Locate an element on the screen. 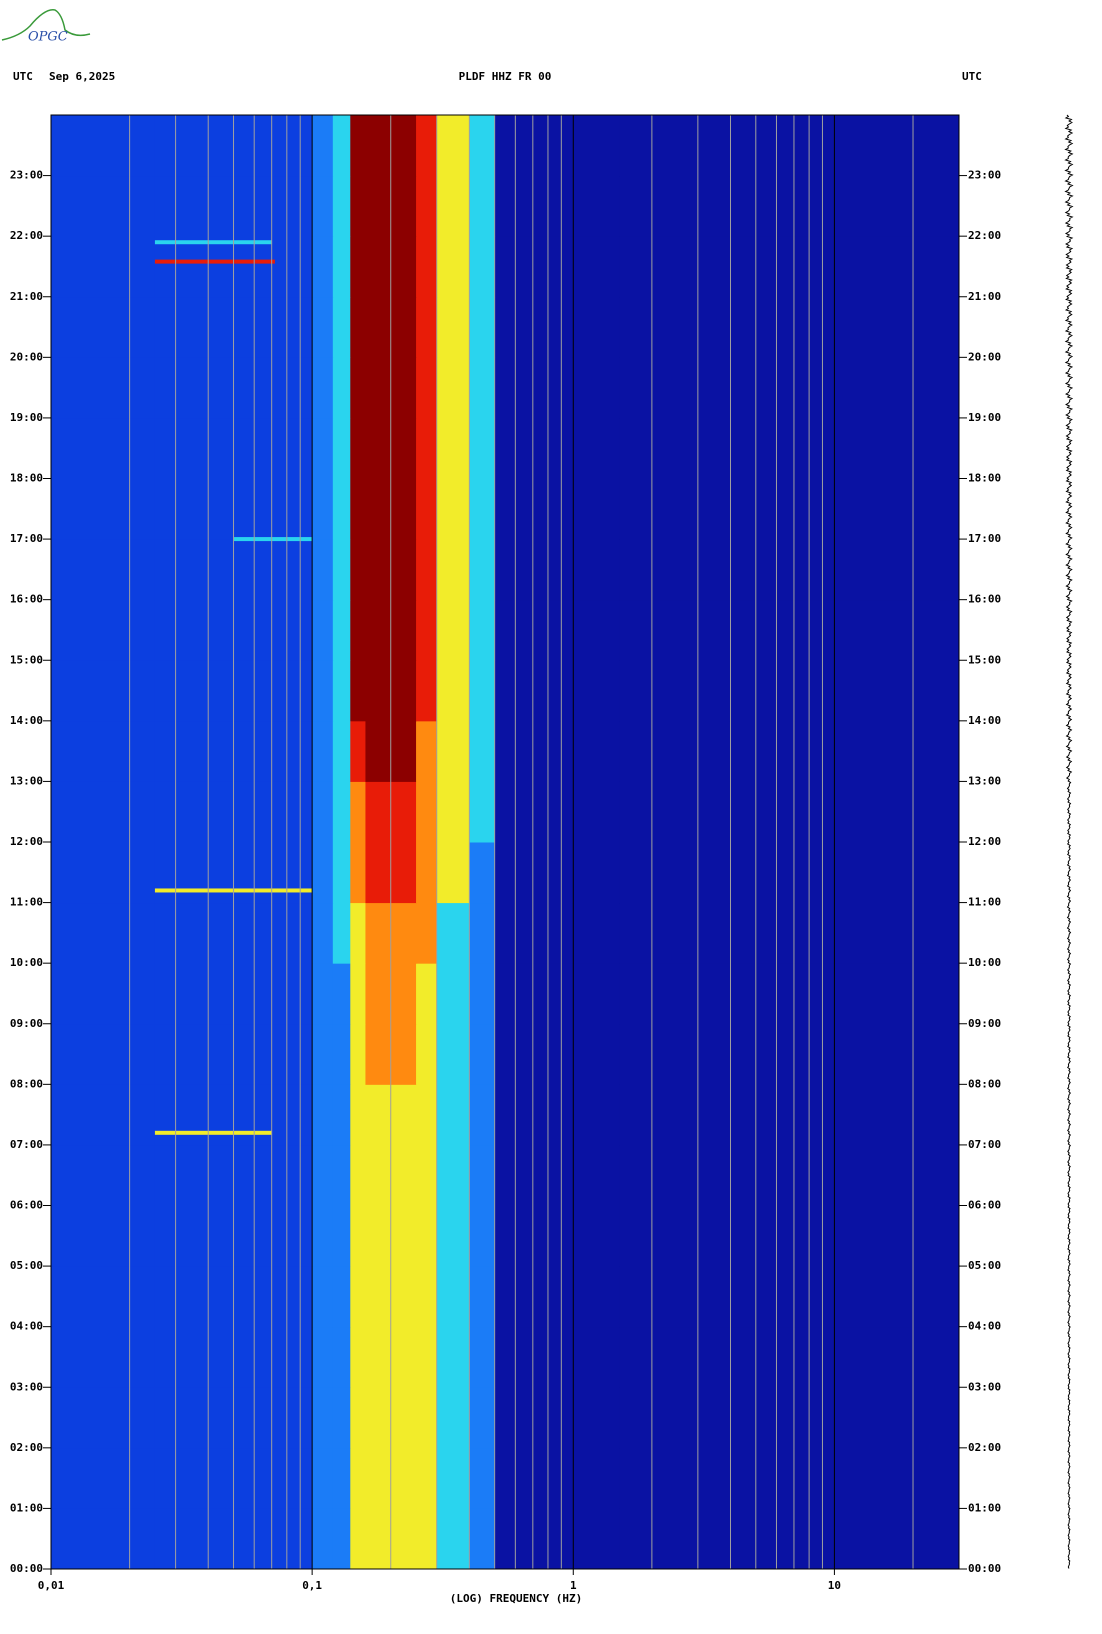 This screenshot has width=1102, height=1634. x-tick-label: 1 is located at coordinates (573, 1585).